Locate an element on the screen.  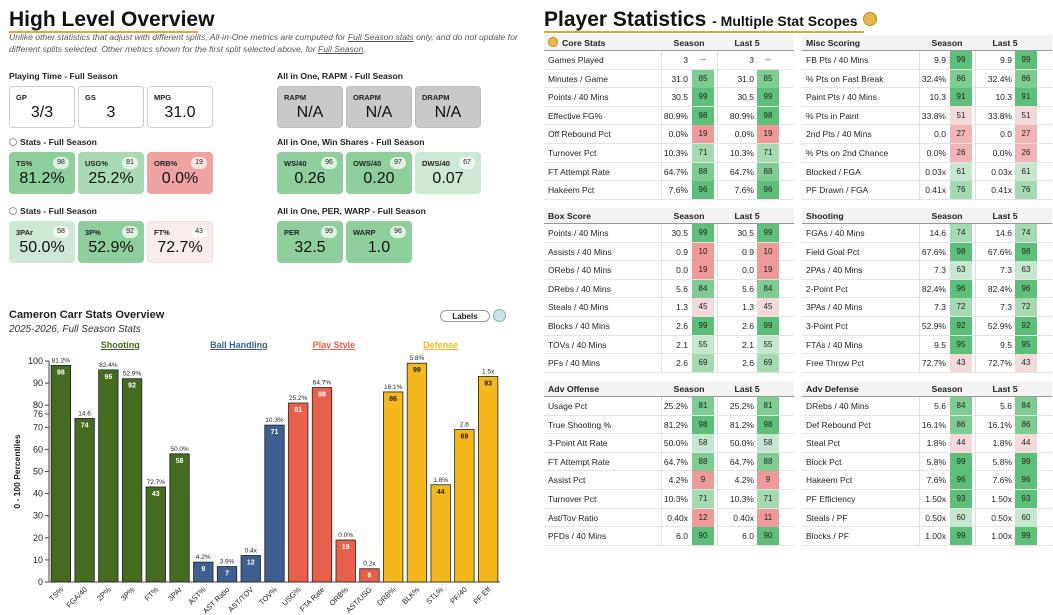
season-percentile: 10 is located at coordinates (703, 251).